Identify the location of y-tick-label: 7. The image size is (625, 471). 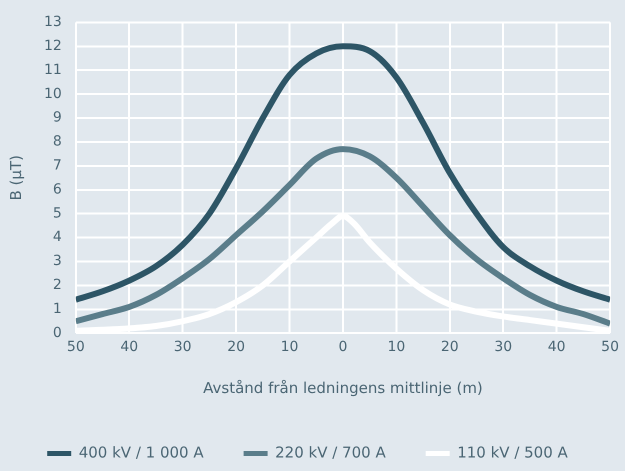
(57, 165).